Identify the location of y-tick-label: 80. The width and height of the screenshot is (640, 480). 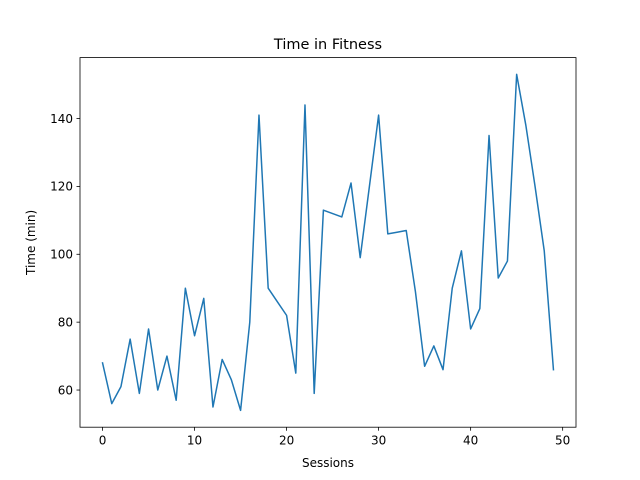
(65, 322).